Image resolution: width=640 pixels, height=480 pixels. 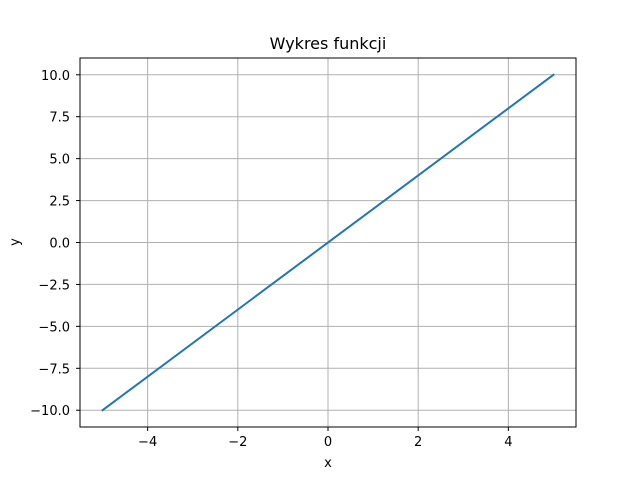 I want to click on y-axis-label: y, so click(x=15, y=242).